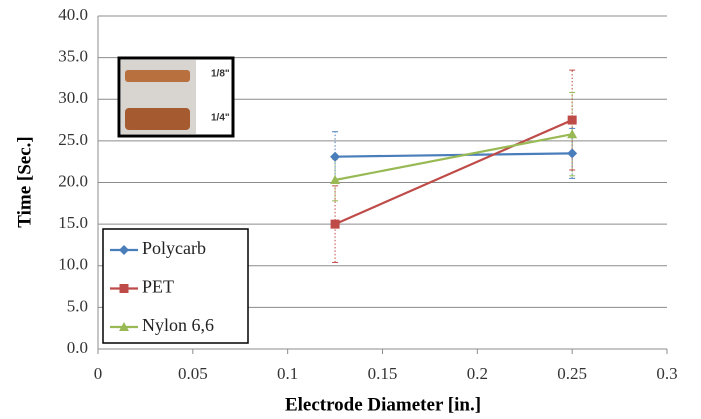  I want to click on x-tick-label: 0.05, so click(193, 373).